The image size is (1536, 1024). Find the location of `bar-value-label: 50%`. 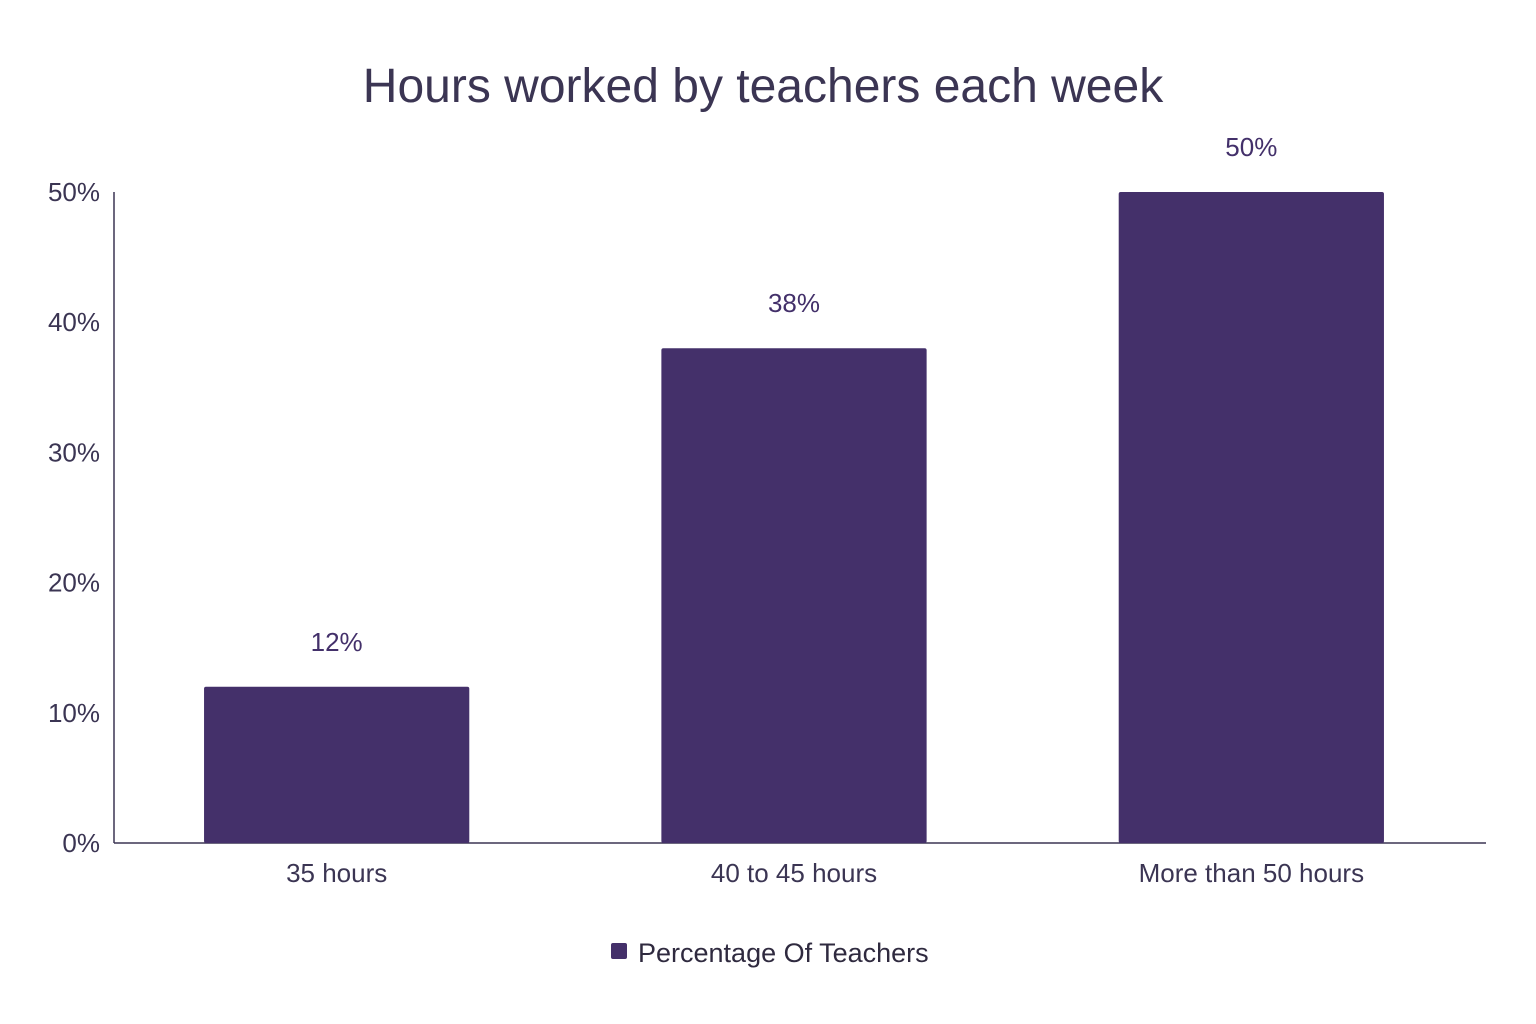

bar-value-label: 50% is located at coordinates (1251, 147).